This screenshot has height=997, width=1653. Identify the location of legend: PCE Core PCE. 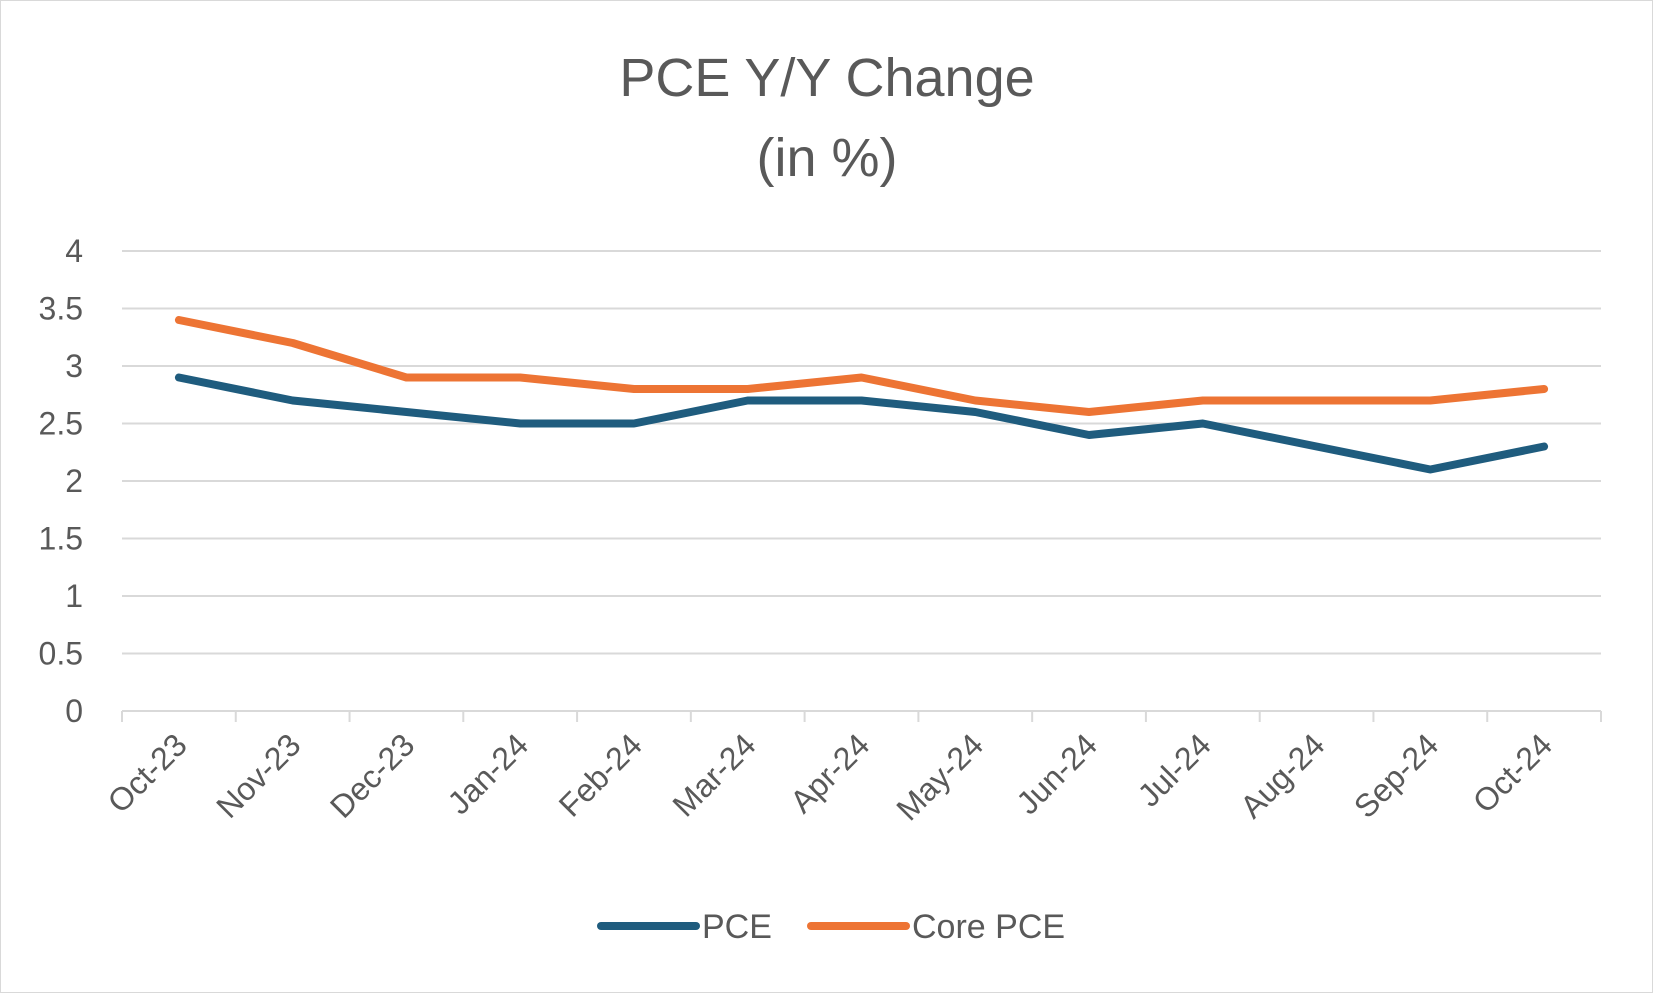
(831, 927).